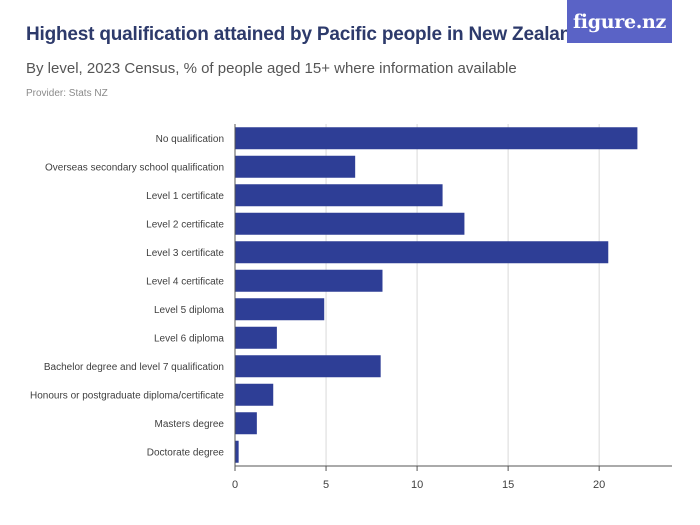  What do you see at coordinates (190, 424) in the screenshot?
I see `category-label-10: Masters degree` at bounding box center [190, 424].